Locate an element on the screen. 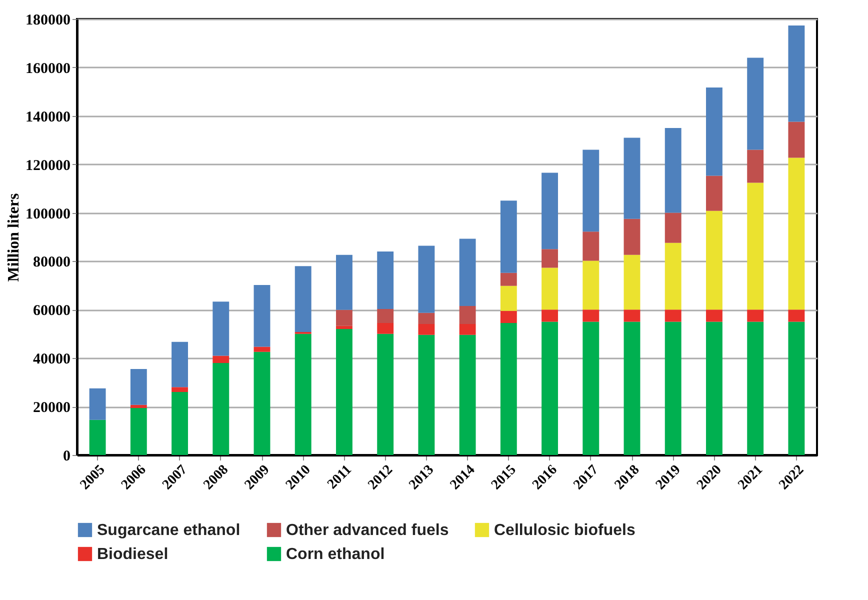 The height and width of the screenshot is (600, 868). y-tick-label: 20000 is located at coordinates (51, 408).